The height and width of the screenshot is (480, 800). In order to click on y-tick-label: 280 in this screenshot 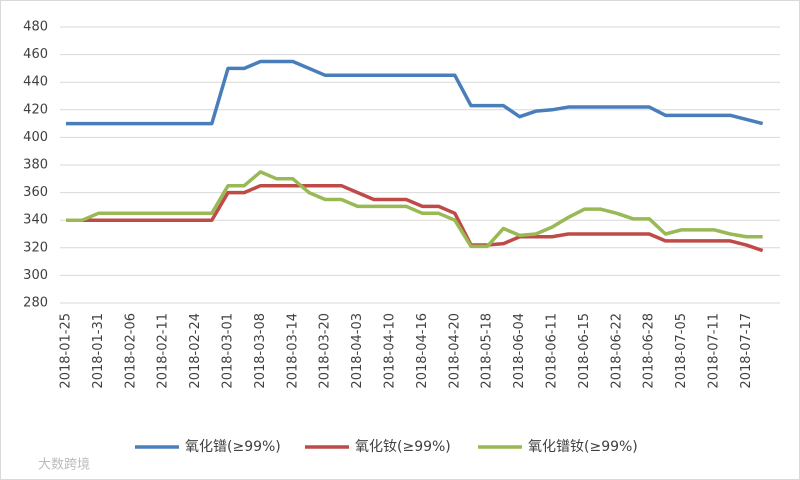, I will do `click(35, 303)`.